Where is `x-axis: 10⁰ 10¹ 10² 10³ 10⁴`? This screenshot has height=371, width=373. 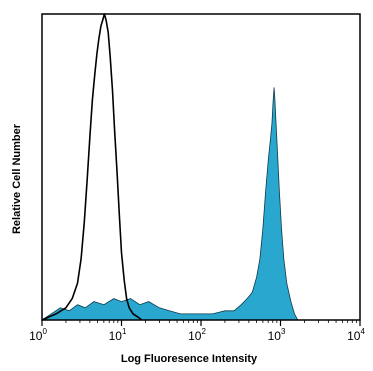 x-axis: 10⁰ 10¹ 10² 10³ 10⁴ is located at coordinates (197, 331).